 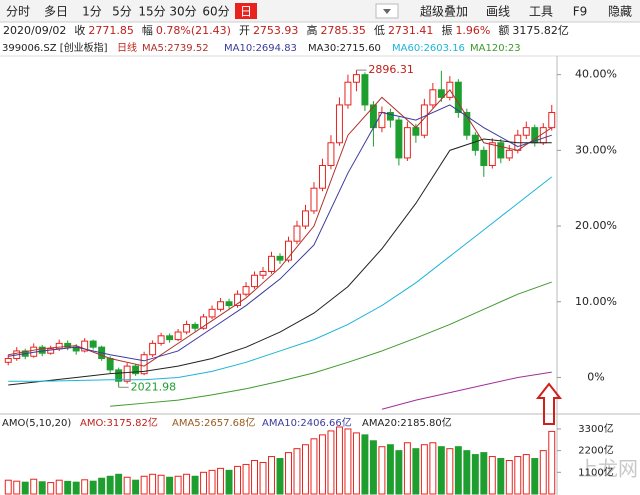 I want to click on legend-item: MA5:2739.52, so click(x=175, y=48).